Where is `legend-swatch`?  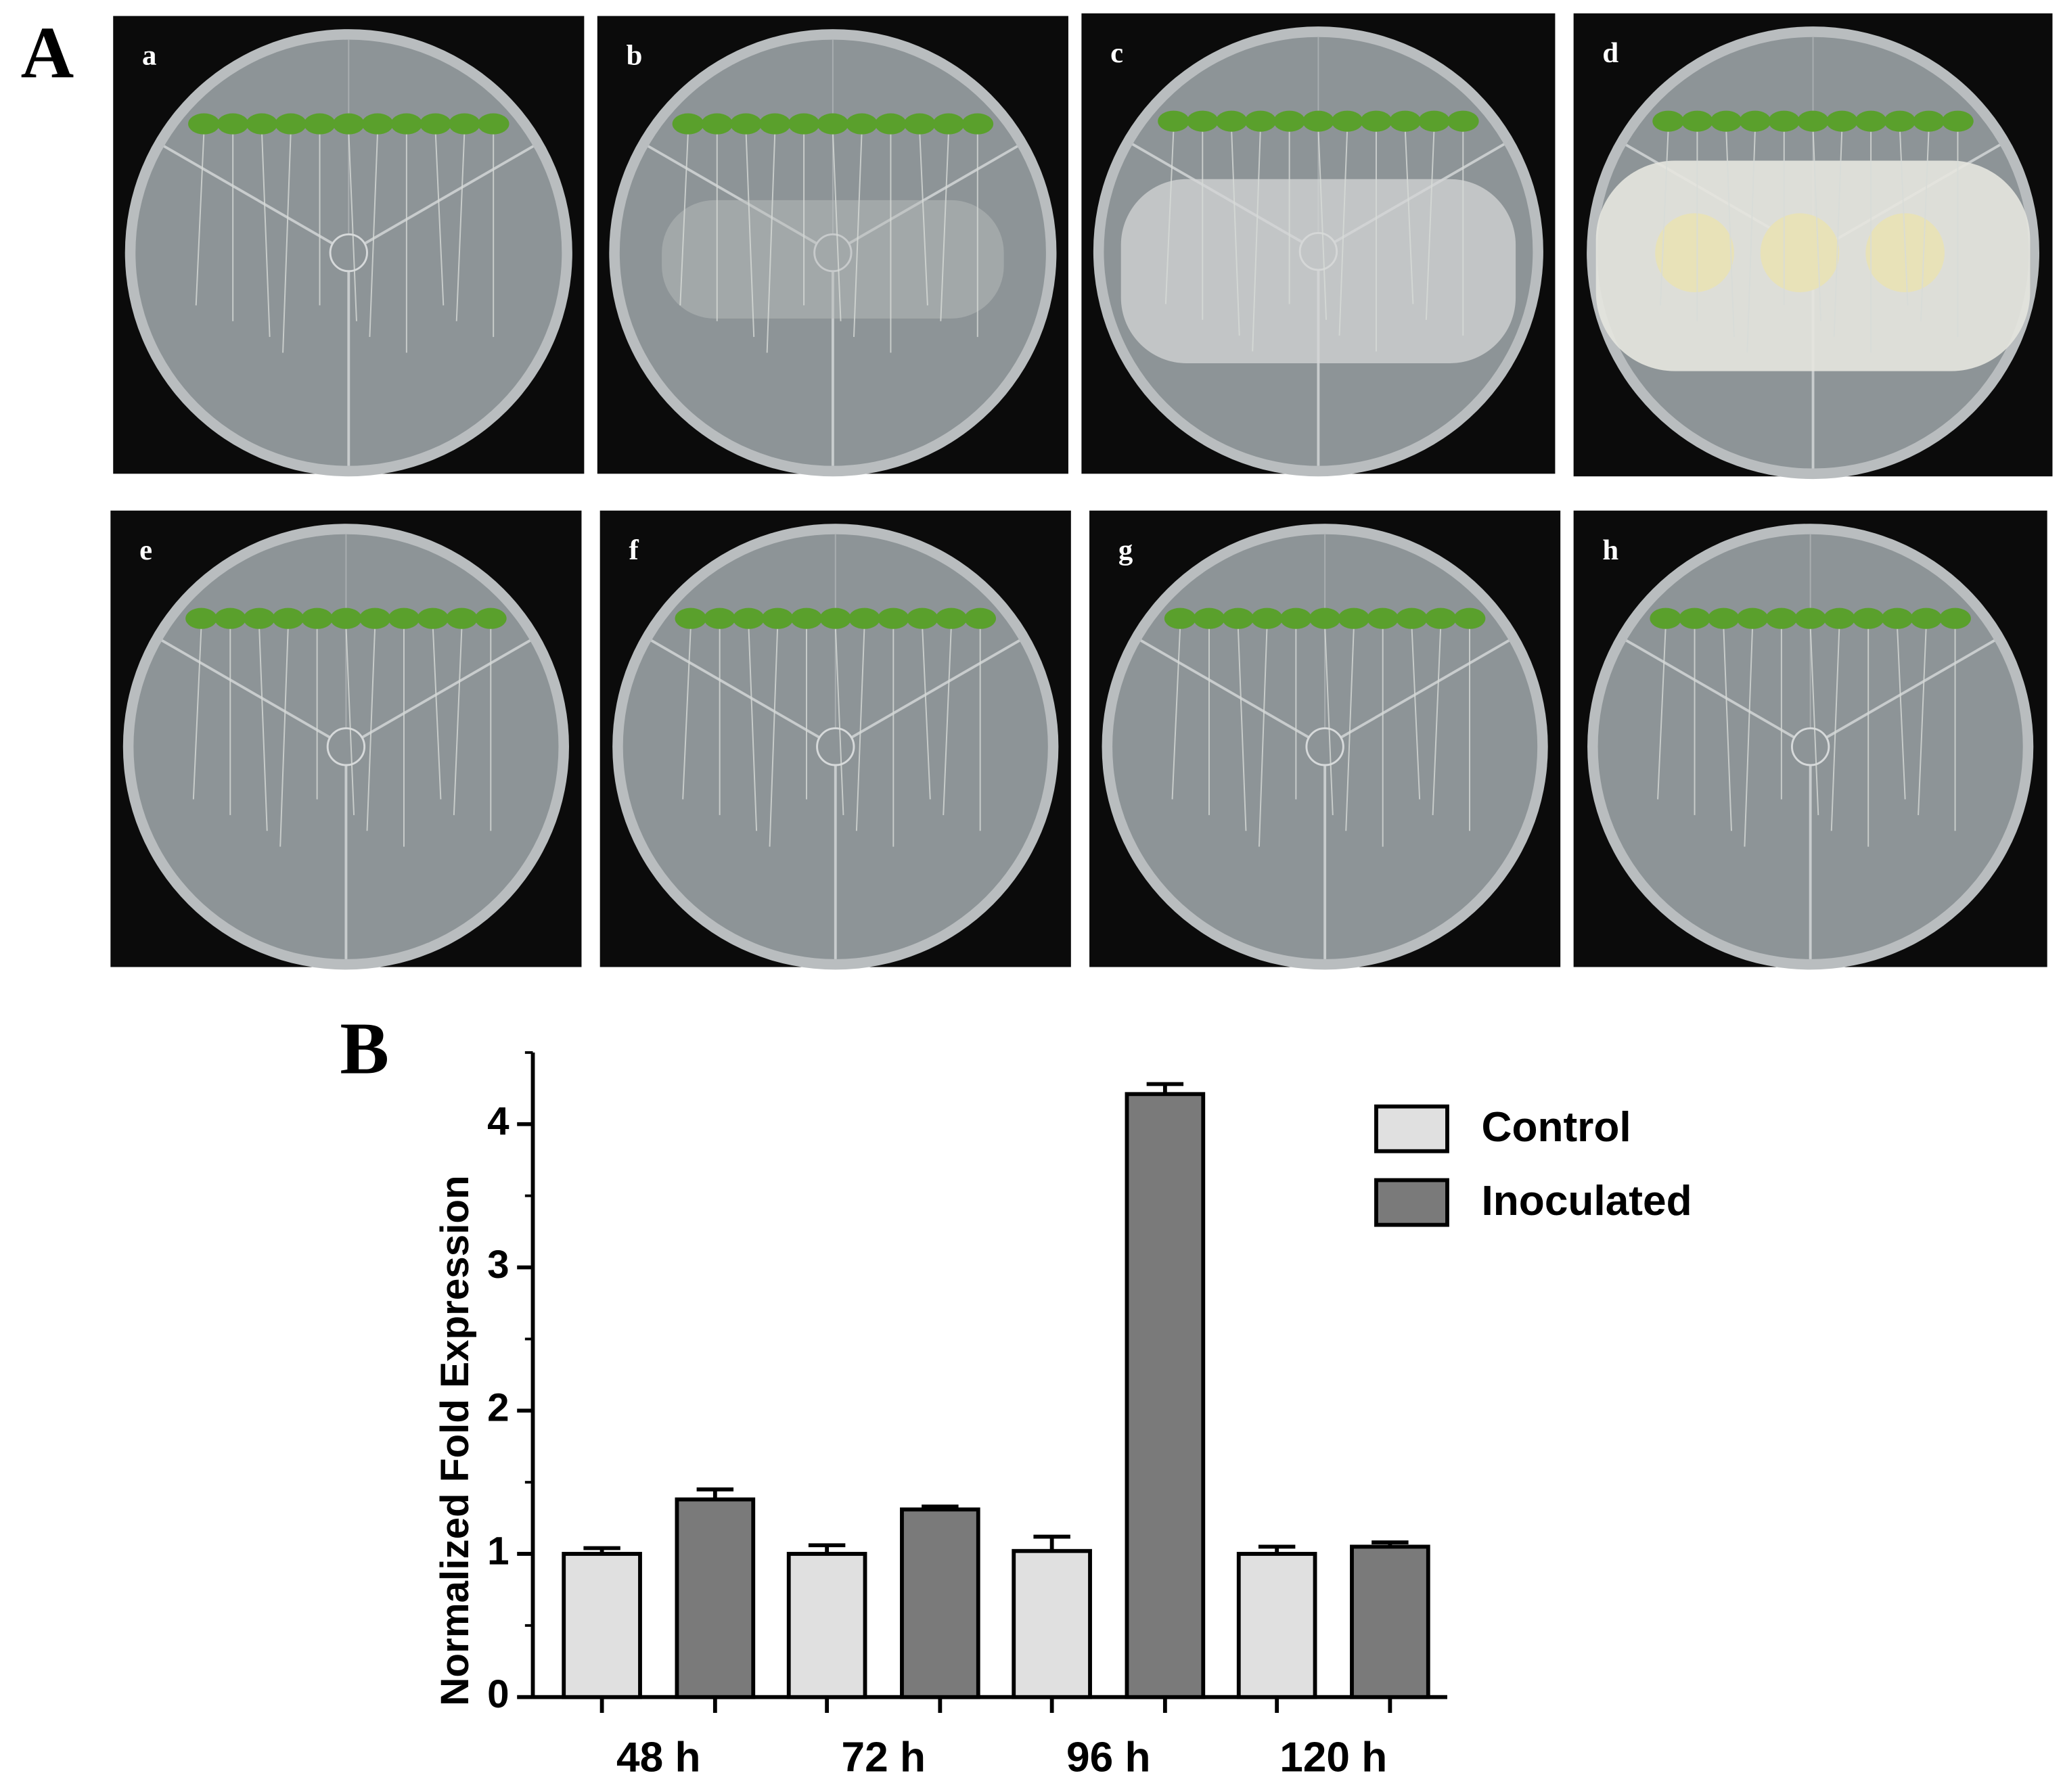
legend-swatch is located at coordinates (1411, 1128).